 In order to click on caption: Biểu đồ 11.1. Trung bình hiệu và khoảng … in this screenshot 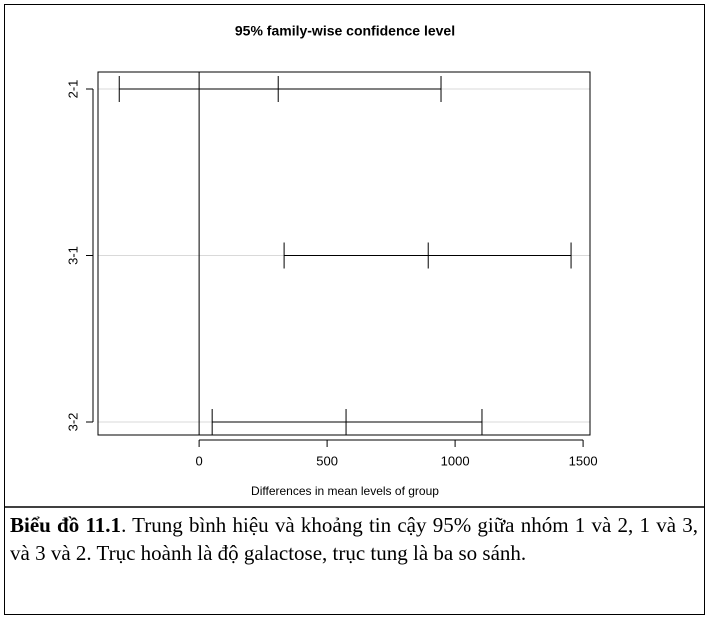, I will do `click(354, 539)`.